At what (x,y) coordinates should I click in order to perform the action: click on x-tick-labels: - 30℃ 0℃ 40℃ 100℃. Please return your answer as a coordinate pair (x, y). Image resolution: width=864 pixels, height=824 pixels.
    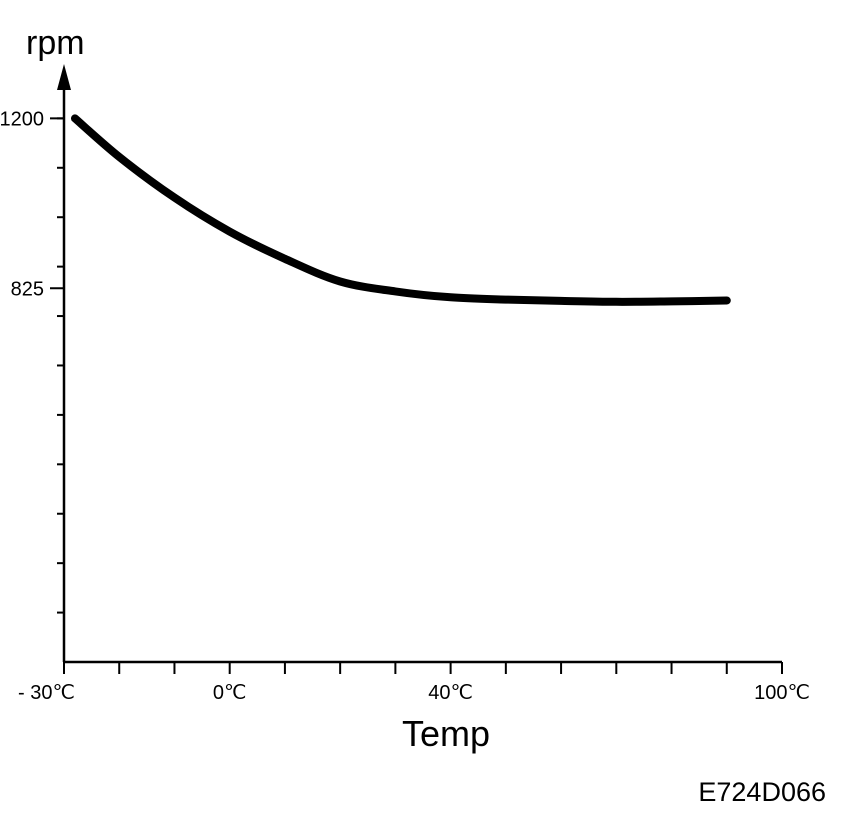
    Looking at the image, I should click on (414, 693).